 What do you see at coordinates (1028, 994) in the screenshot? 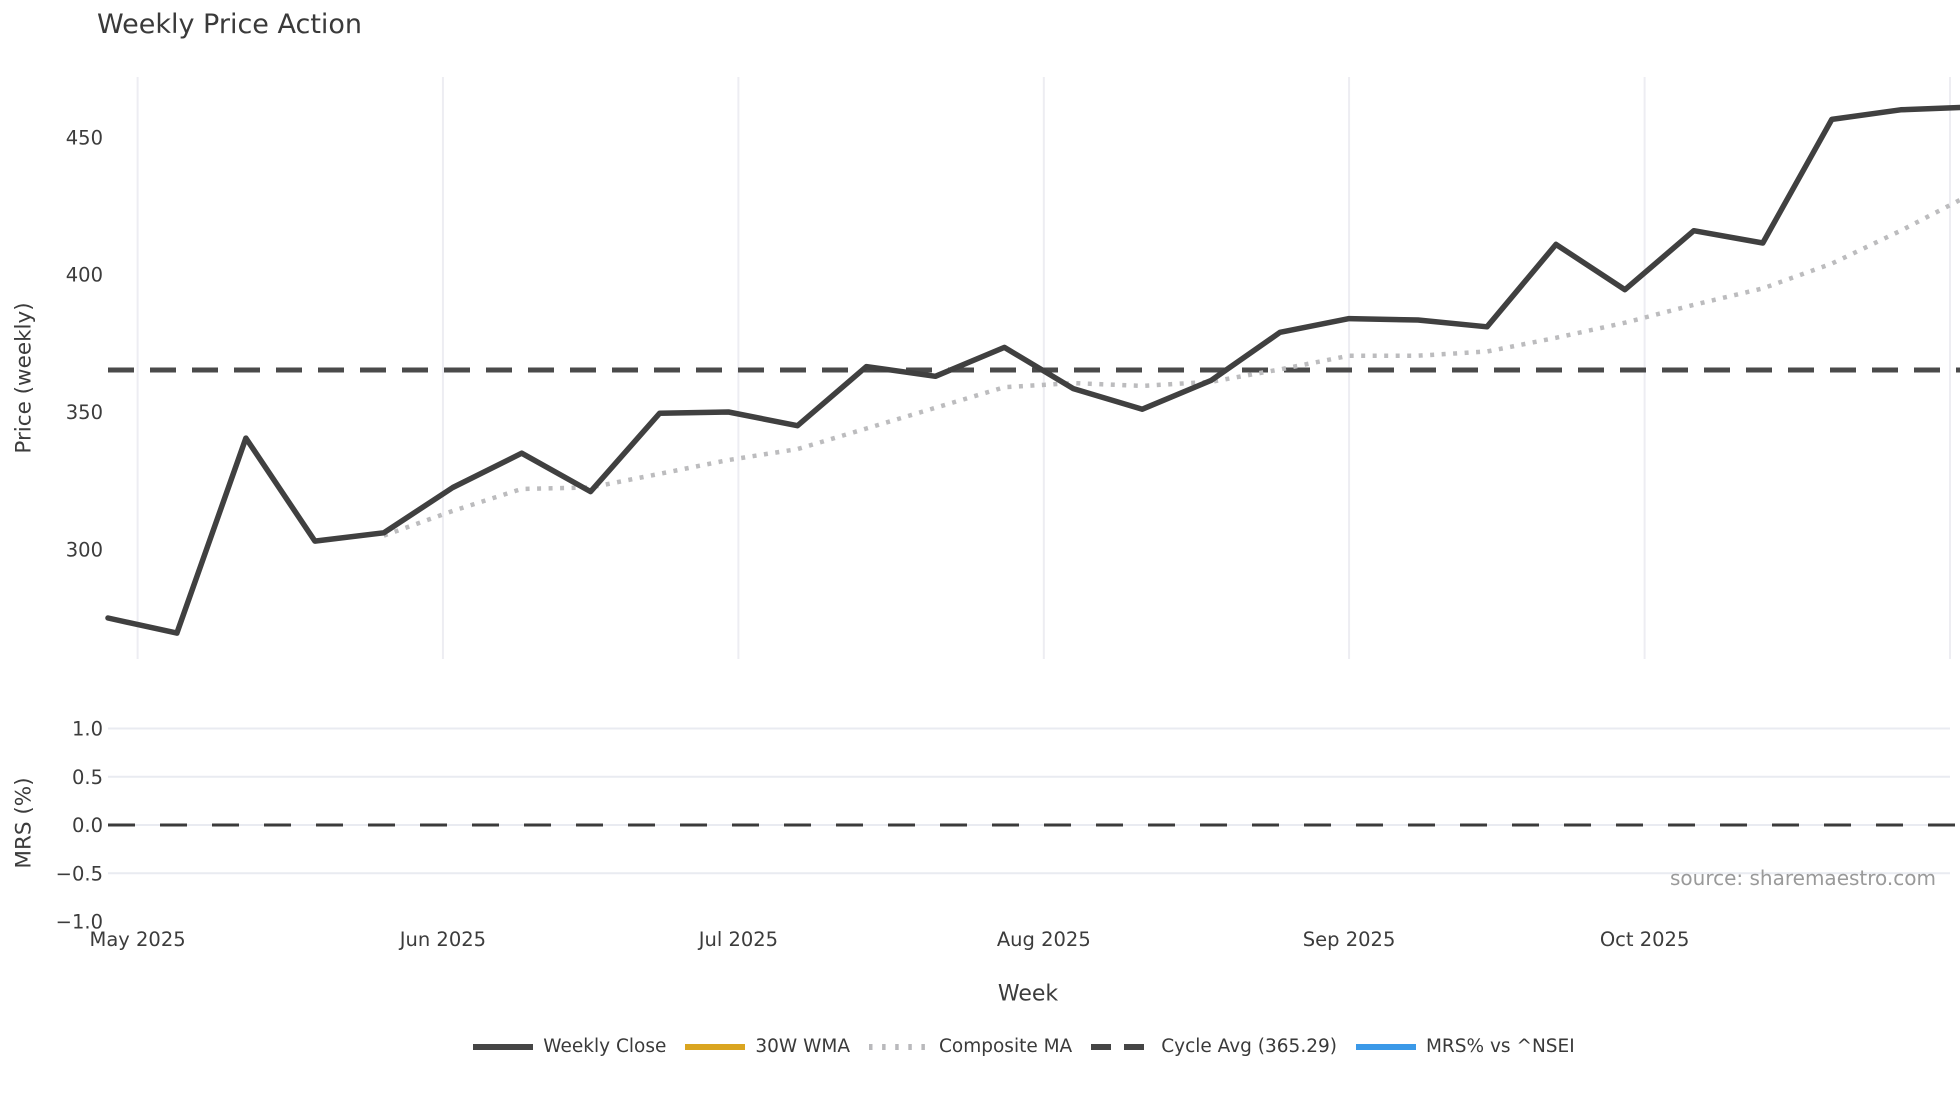
I see `x-axis-label: Week` at bounding box center [1028, 994].